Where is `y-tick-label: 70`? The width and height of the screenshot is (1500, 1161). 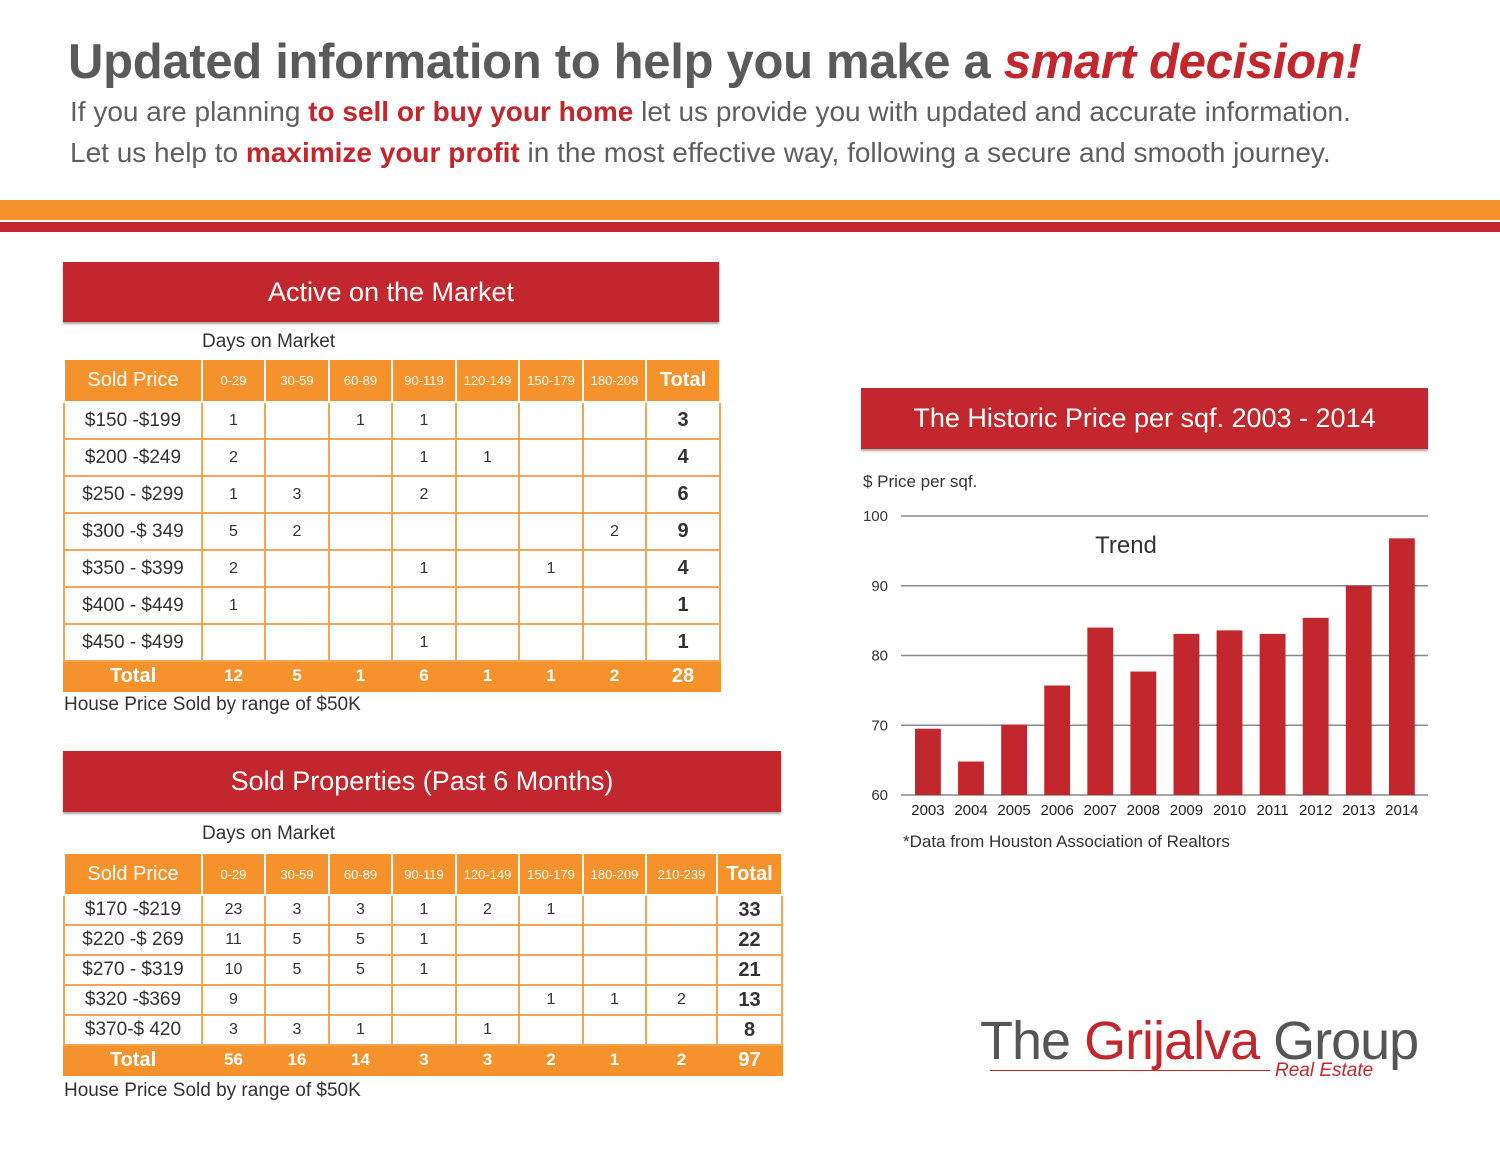
y-tick-label: 70 is located at coordinates (879, 725).